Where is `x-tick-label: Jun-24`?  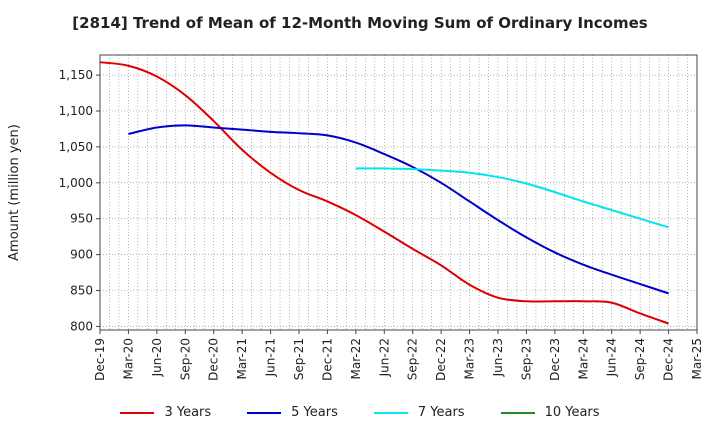 x-tick-label: Jun-24 is located at coordinates (612, 357).